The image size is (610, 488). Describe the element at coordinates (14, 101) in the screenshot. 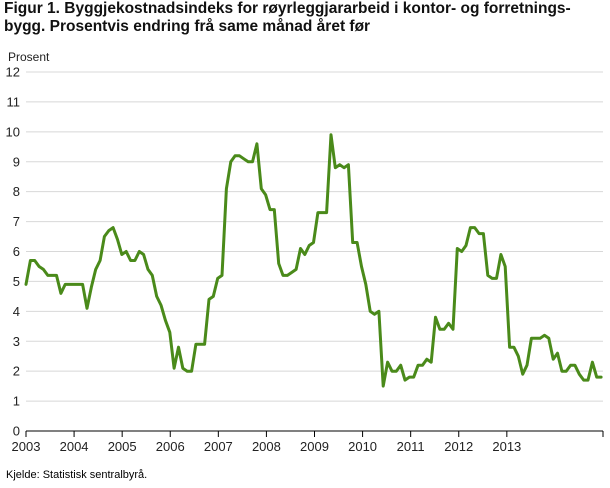

I see `y-tick-label: 11` at that location.